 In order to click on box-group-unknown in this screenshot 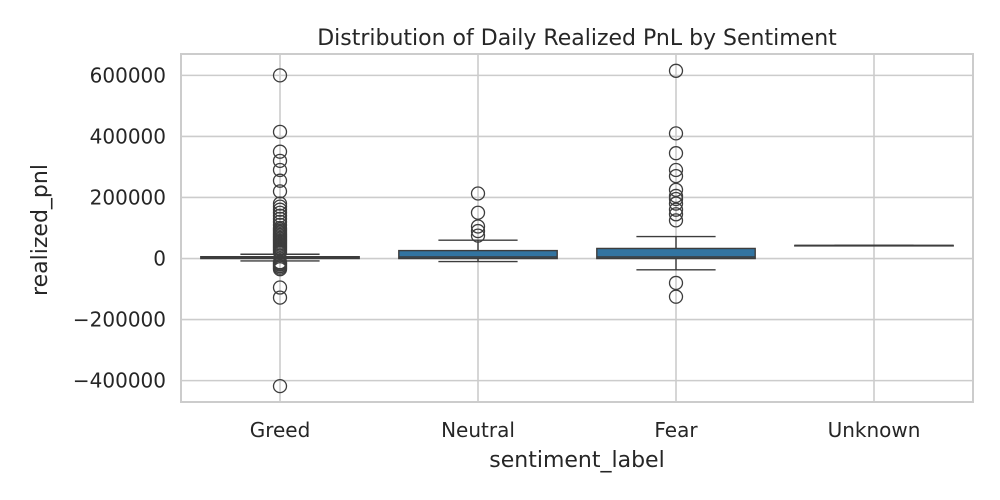, I will do `click(874, 245)`.